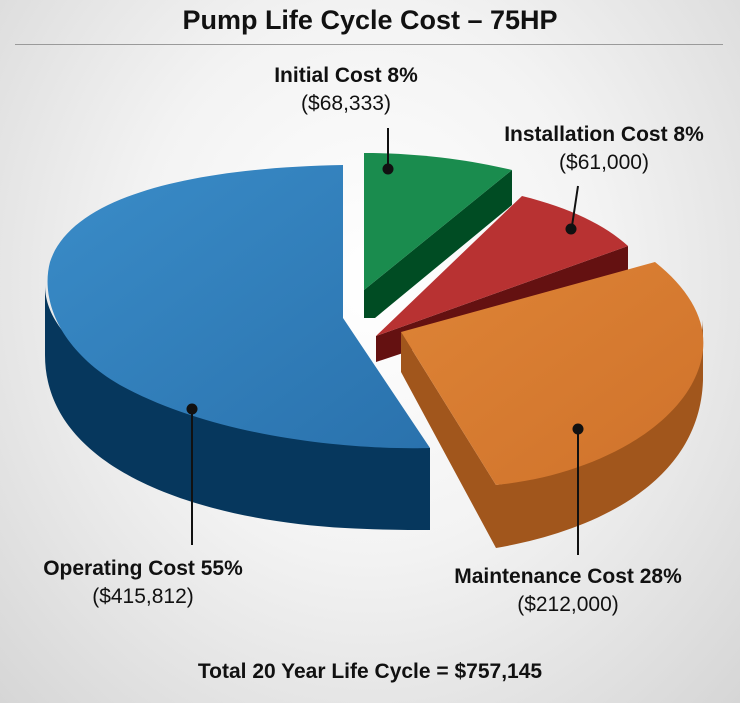 The image size is (740, 703). I want to click on label-operating-cost: Operating Cost 55% ($415,812), so click(143, 583).